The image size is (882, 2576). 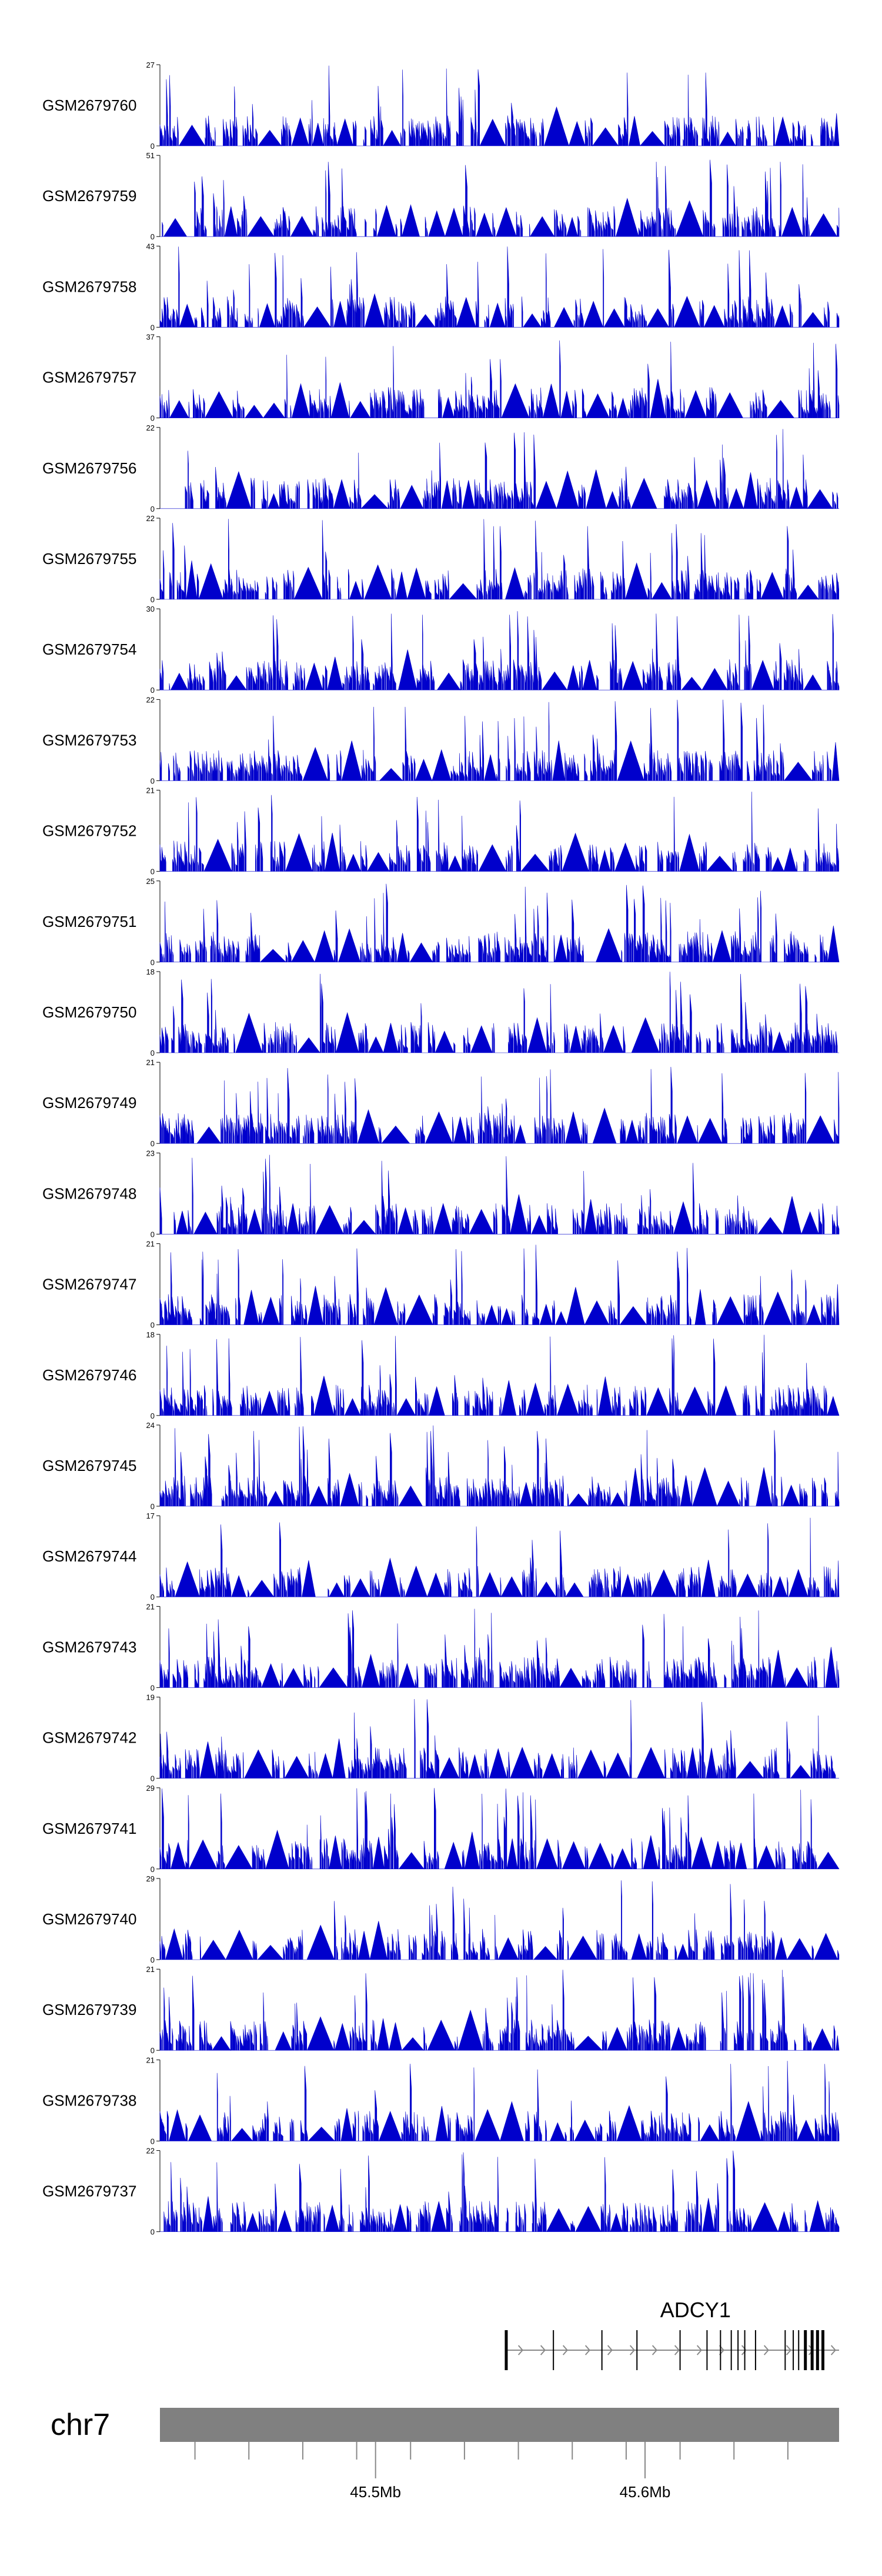 I want to click on track-GSM2679738: GSM2679738 21 0, so click(x=441, y=2100).